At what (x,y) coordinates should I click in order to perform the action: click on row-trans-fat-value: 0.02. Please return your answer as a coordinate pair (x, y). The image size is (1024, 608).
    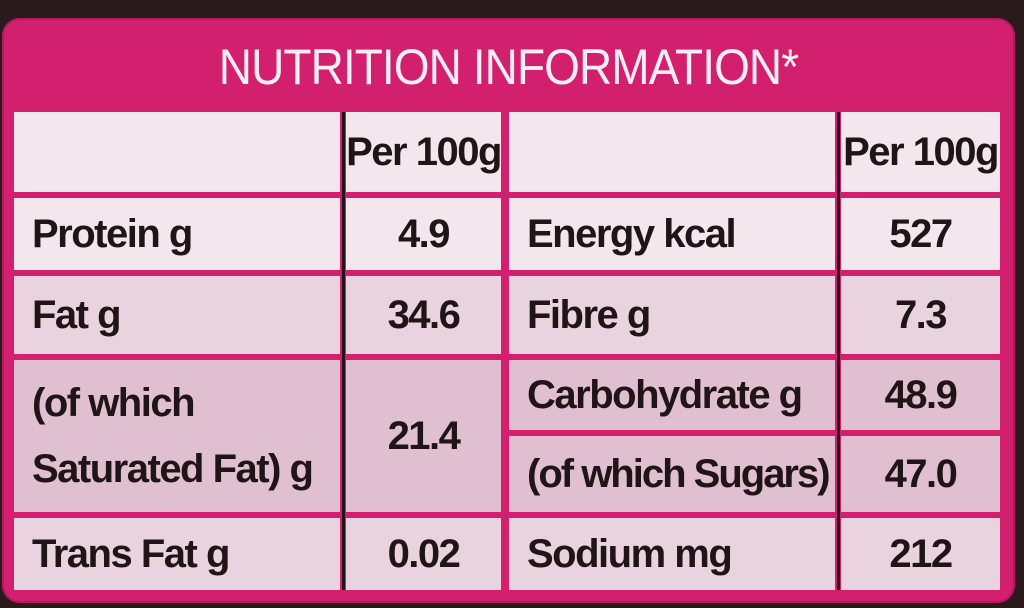
    Looking at the image, I should click on (423, 554).